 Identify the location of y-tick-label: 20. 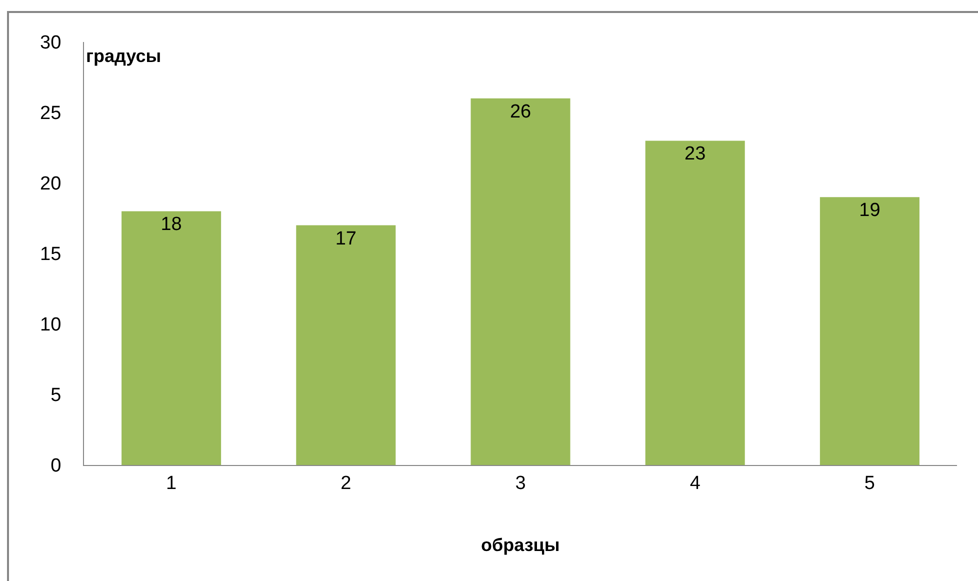
(51, 184).